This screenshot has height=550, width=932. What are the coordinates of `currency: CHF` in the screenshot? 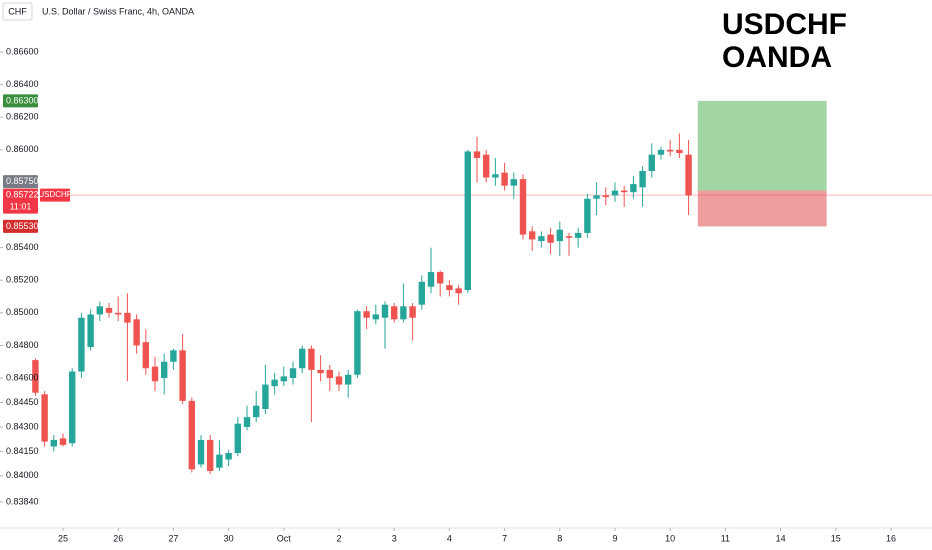 It's located at (17, 11).